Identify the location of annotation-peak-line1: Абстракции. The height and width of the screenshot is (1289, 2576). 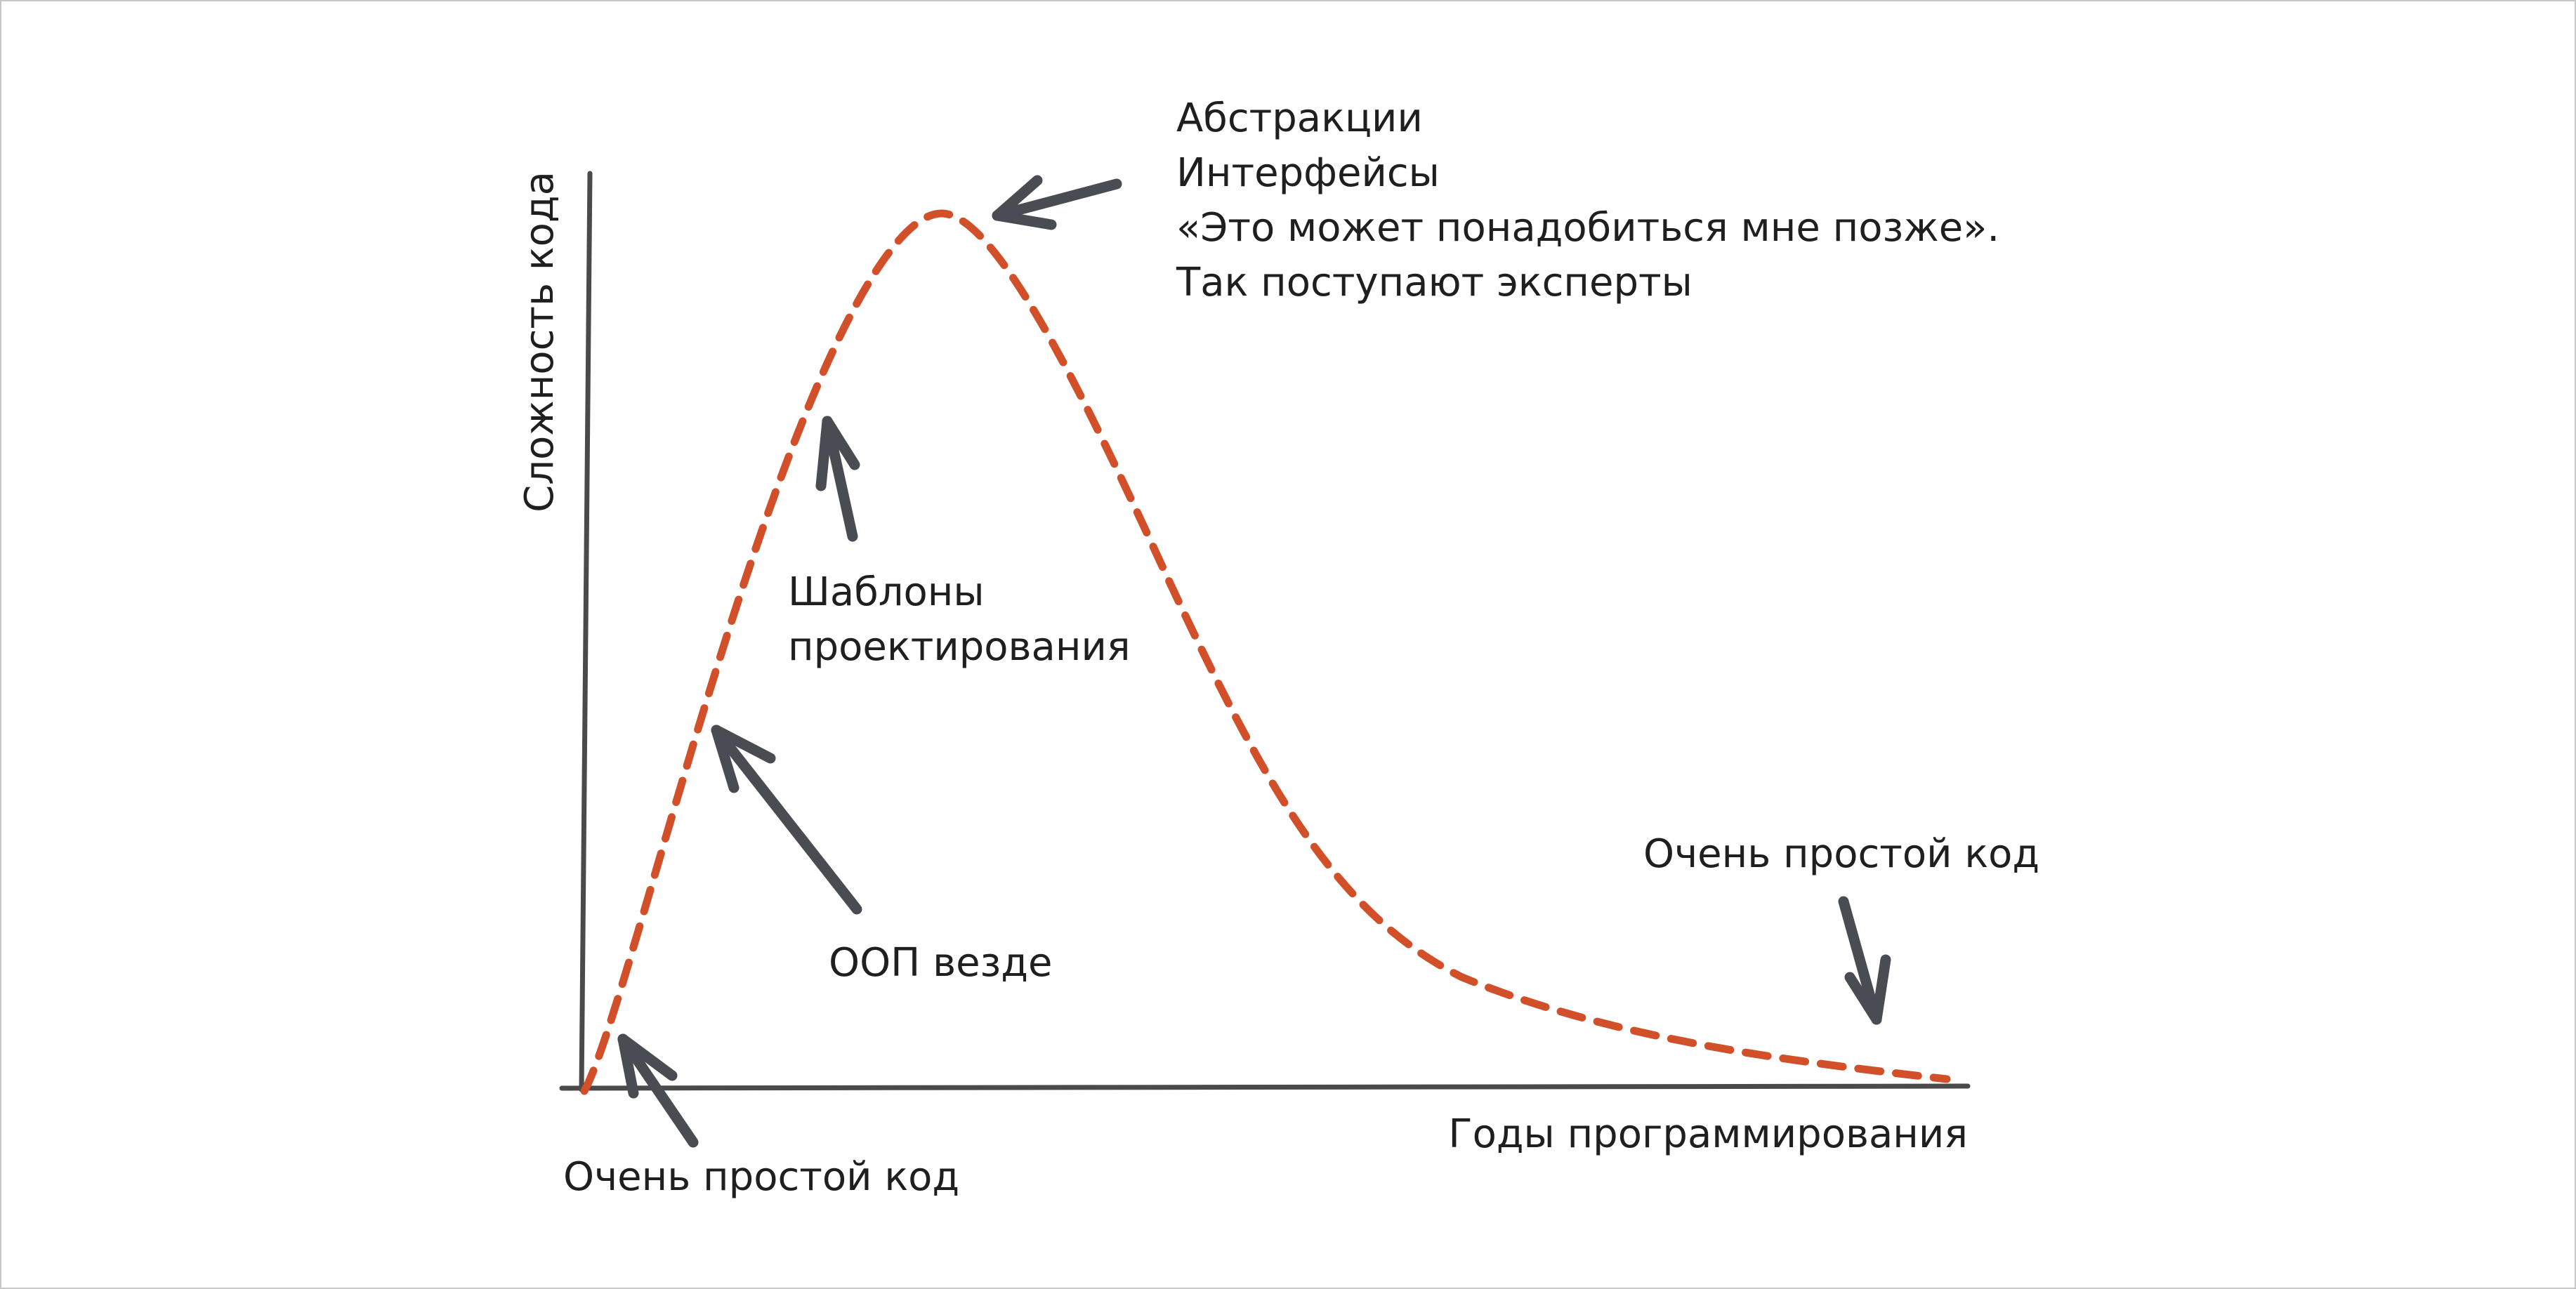
(1299, 118).